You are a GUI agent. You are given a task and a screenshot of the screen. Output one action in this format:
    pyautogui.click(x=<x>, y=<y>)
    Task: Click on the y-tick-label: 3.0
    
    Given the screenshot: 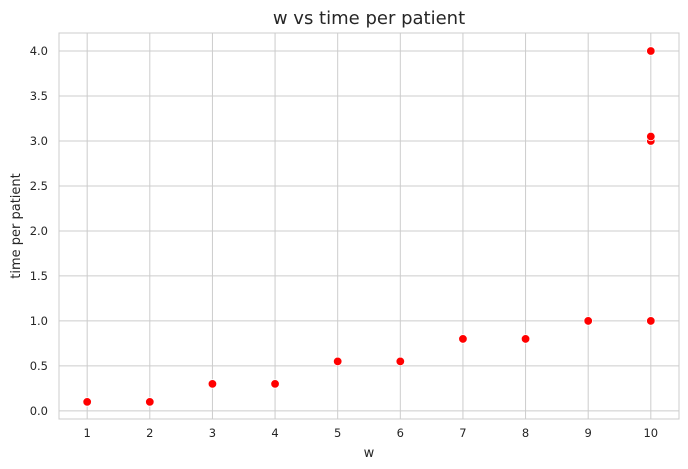 What is the action you would take?
    pyautogui.click(x=39, y=141)
    